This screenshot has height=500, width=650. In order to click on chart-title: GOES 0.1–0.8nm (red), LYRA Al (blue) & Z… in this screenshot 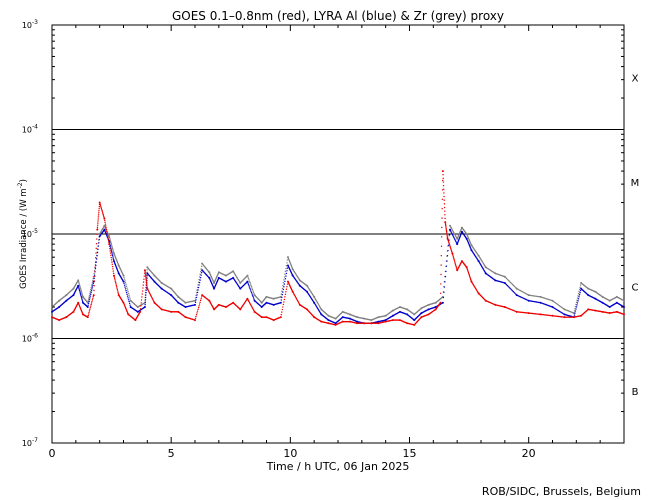, I will do `click(338, 16)`.